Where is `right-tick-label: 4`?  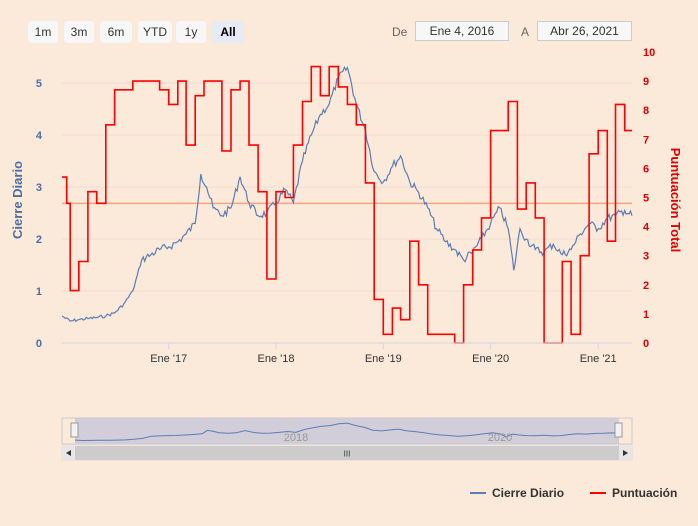 right-tick-label: 4 is located at coordinates (646, 228).